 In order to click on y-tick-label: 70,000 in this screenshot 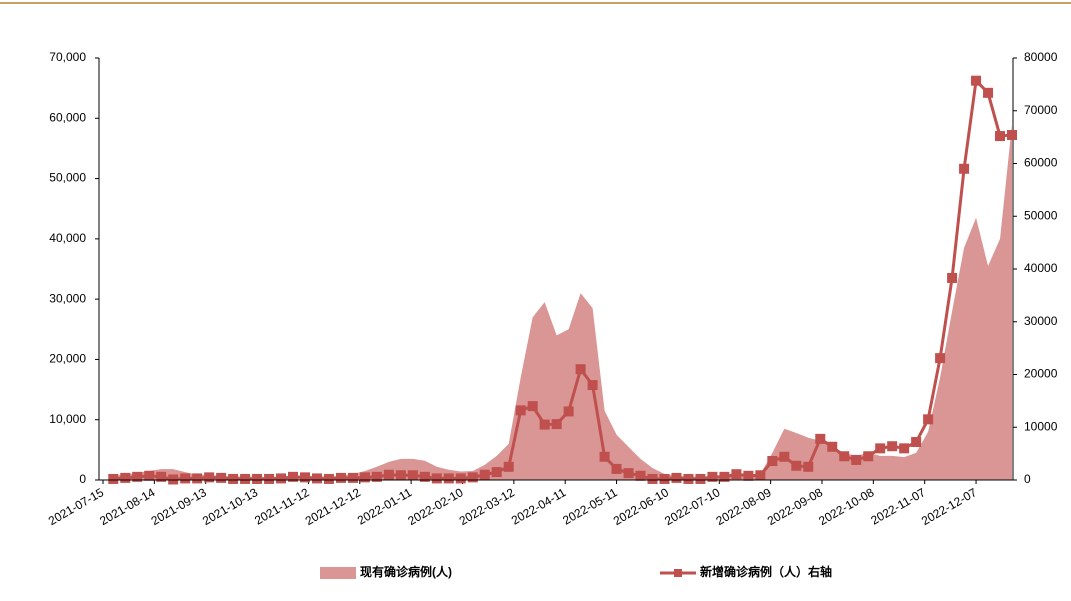, I will do `click(67, 57)`.